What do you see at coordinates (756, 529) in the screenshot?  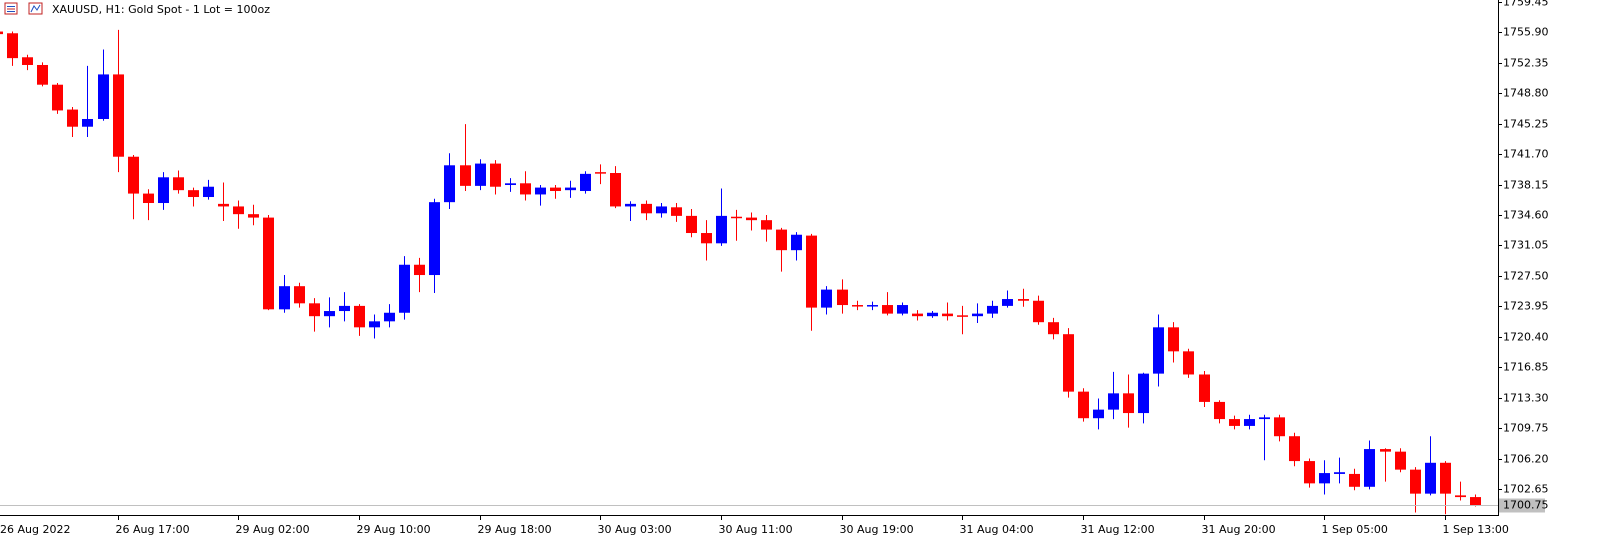 I see `x-tick-label: 30 Aug 11:00` at bounding box center [756, 529].